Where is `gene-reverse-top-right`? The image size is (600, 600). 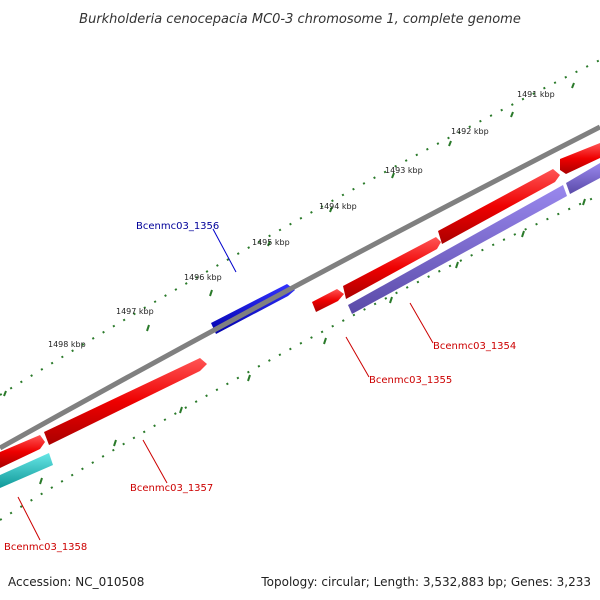
gene-reverse-top-right is located at coordinates (583, 178).